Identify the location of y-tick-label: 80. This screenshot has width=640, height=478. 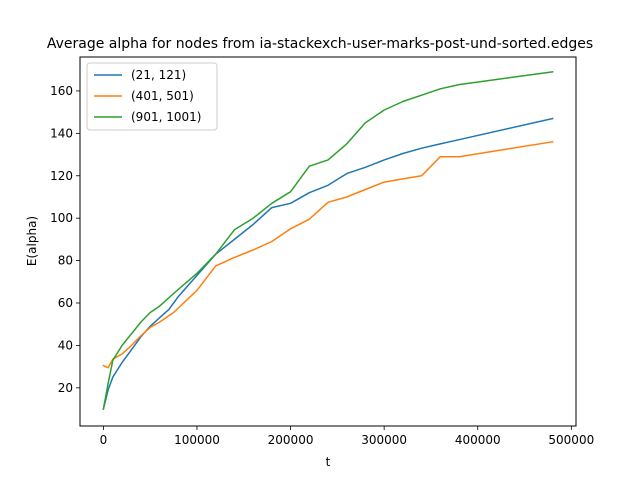
(65, 261).